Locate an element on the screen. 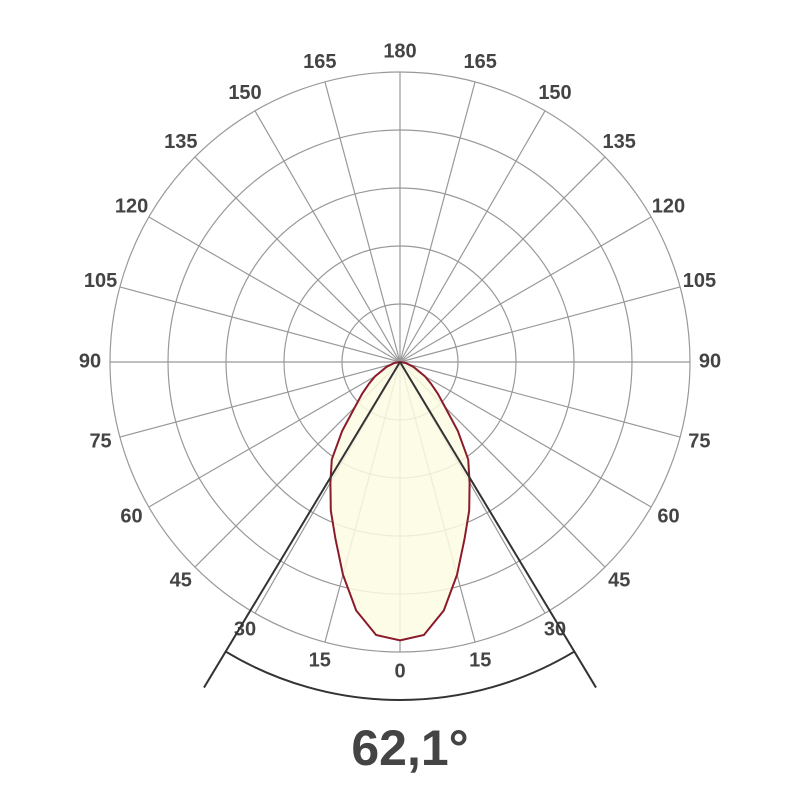 The width and height of the screenshot is (800, 805). beam-arc is located at coordinates (400, 675).